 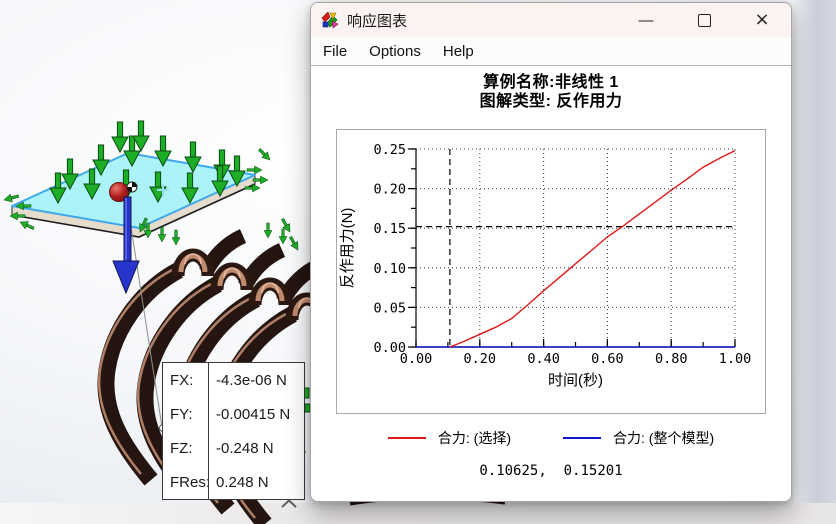 What do you see at coordinates (186, 414) in the screenshot?
I see `callout-label: FY:` at bounding box center [186, 414].